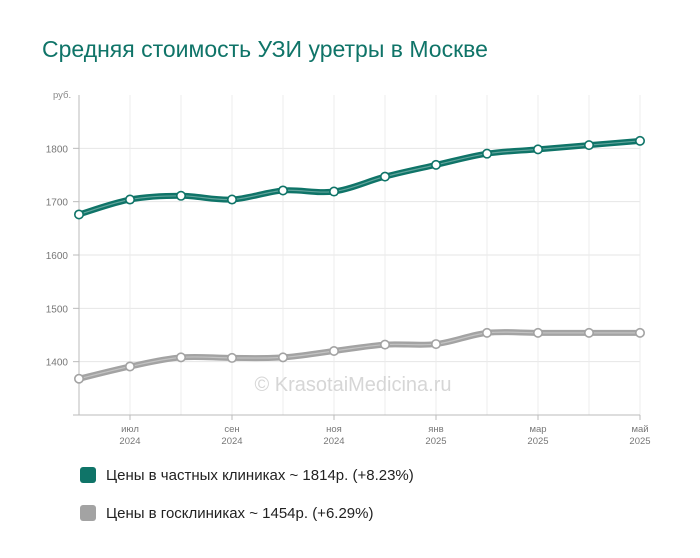 The width and height of the screenshot is (700, 558). What do you see at coordinates (435, 429) in the screenshot?
I see `x-tick-label-month: янв` at bounding box center [435, 429].